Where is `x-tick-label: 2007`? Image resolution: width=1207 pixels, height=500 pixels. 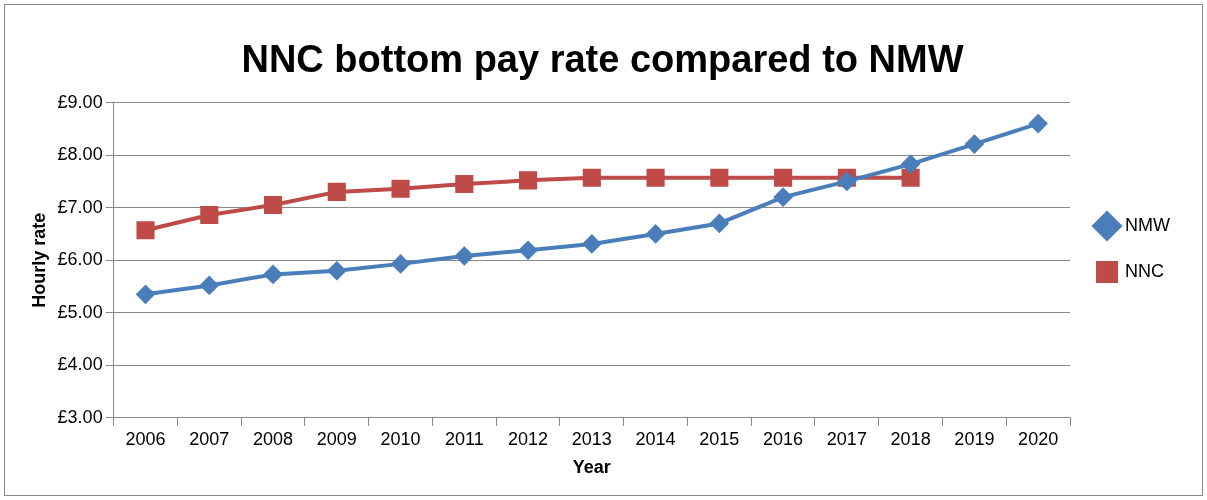
x-tick-label: 2007 is located at coordinates (209, 438).